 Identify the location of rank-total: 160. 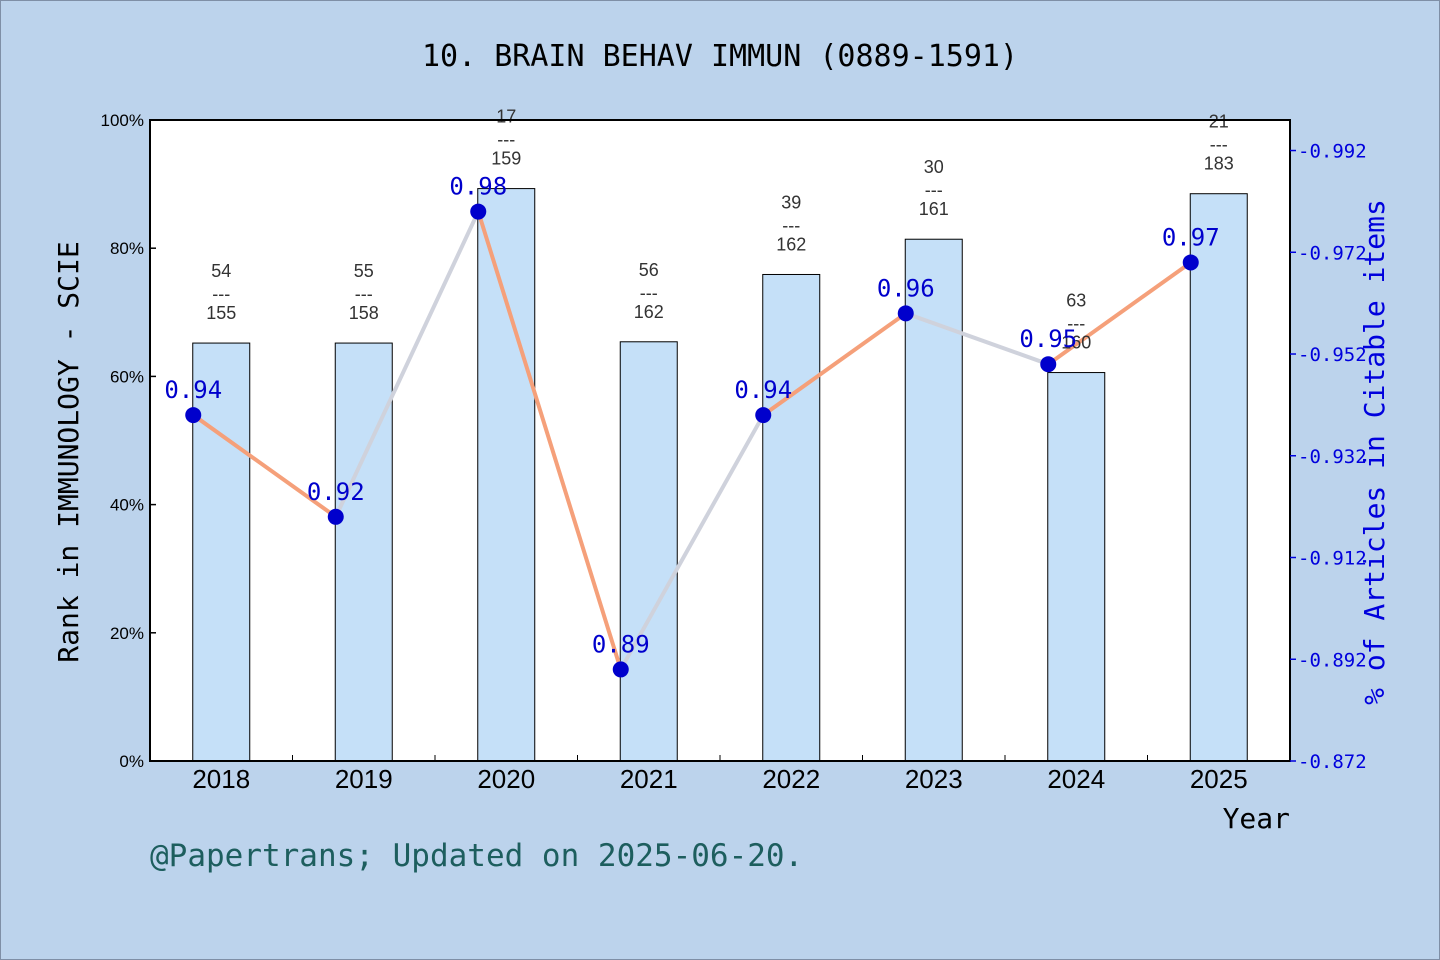
(1076, 343).